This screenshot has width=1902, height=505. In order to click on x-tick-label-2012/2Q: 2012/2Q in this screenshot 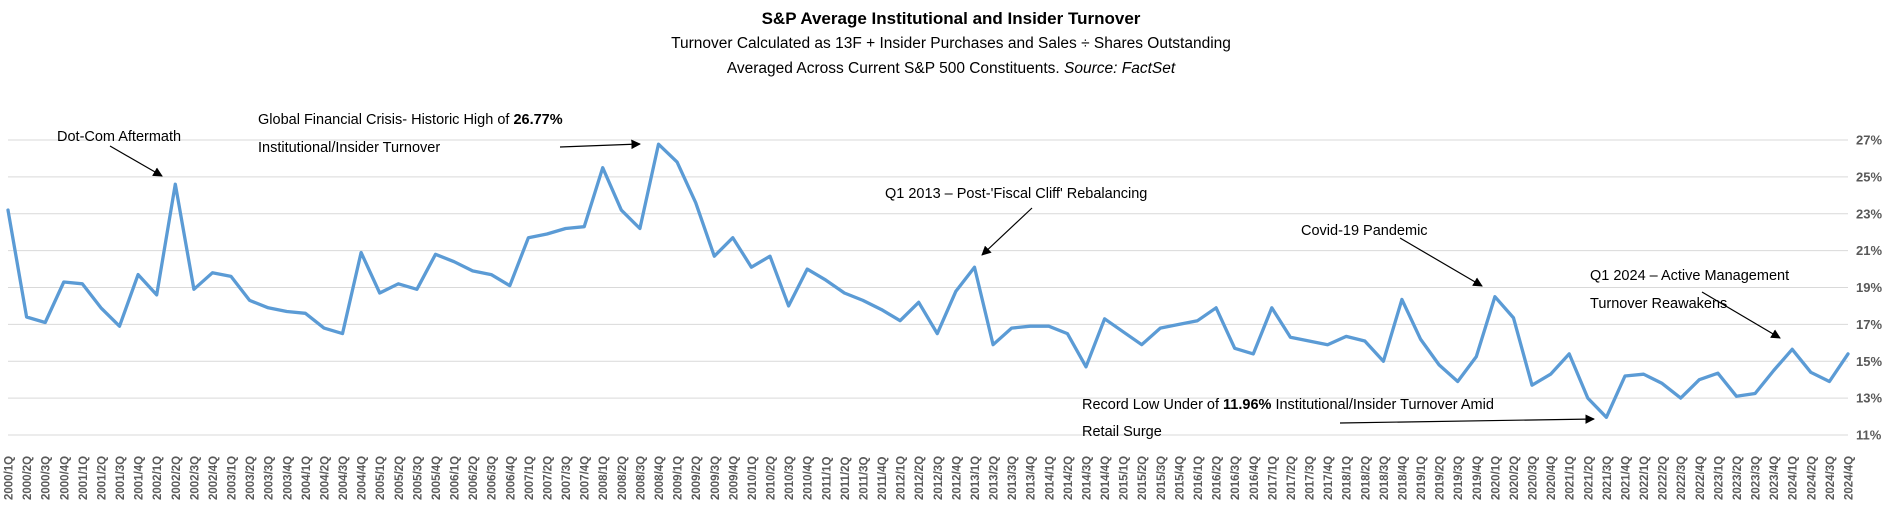, I will do `click(920, 478)`.